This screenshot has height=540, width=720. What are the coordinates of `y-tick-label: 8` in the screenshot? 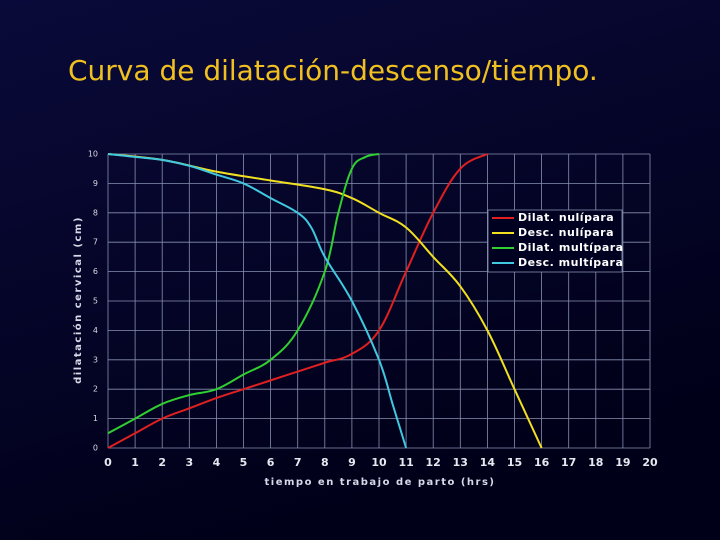 It's located at (95, 212).